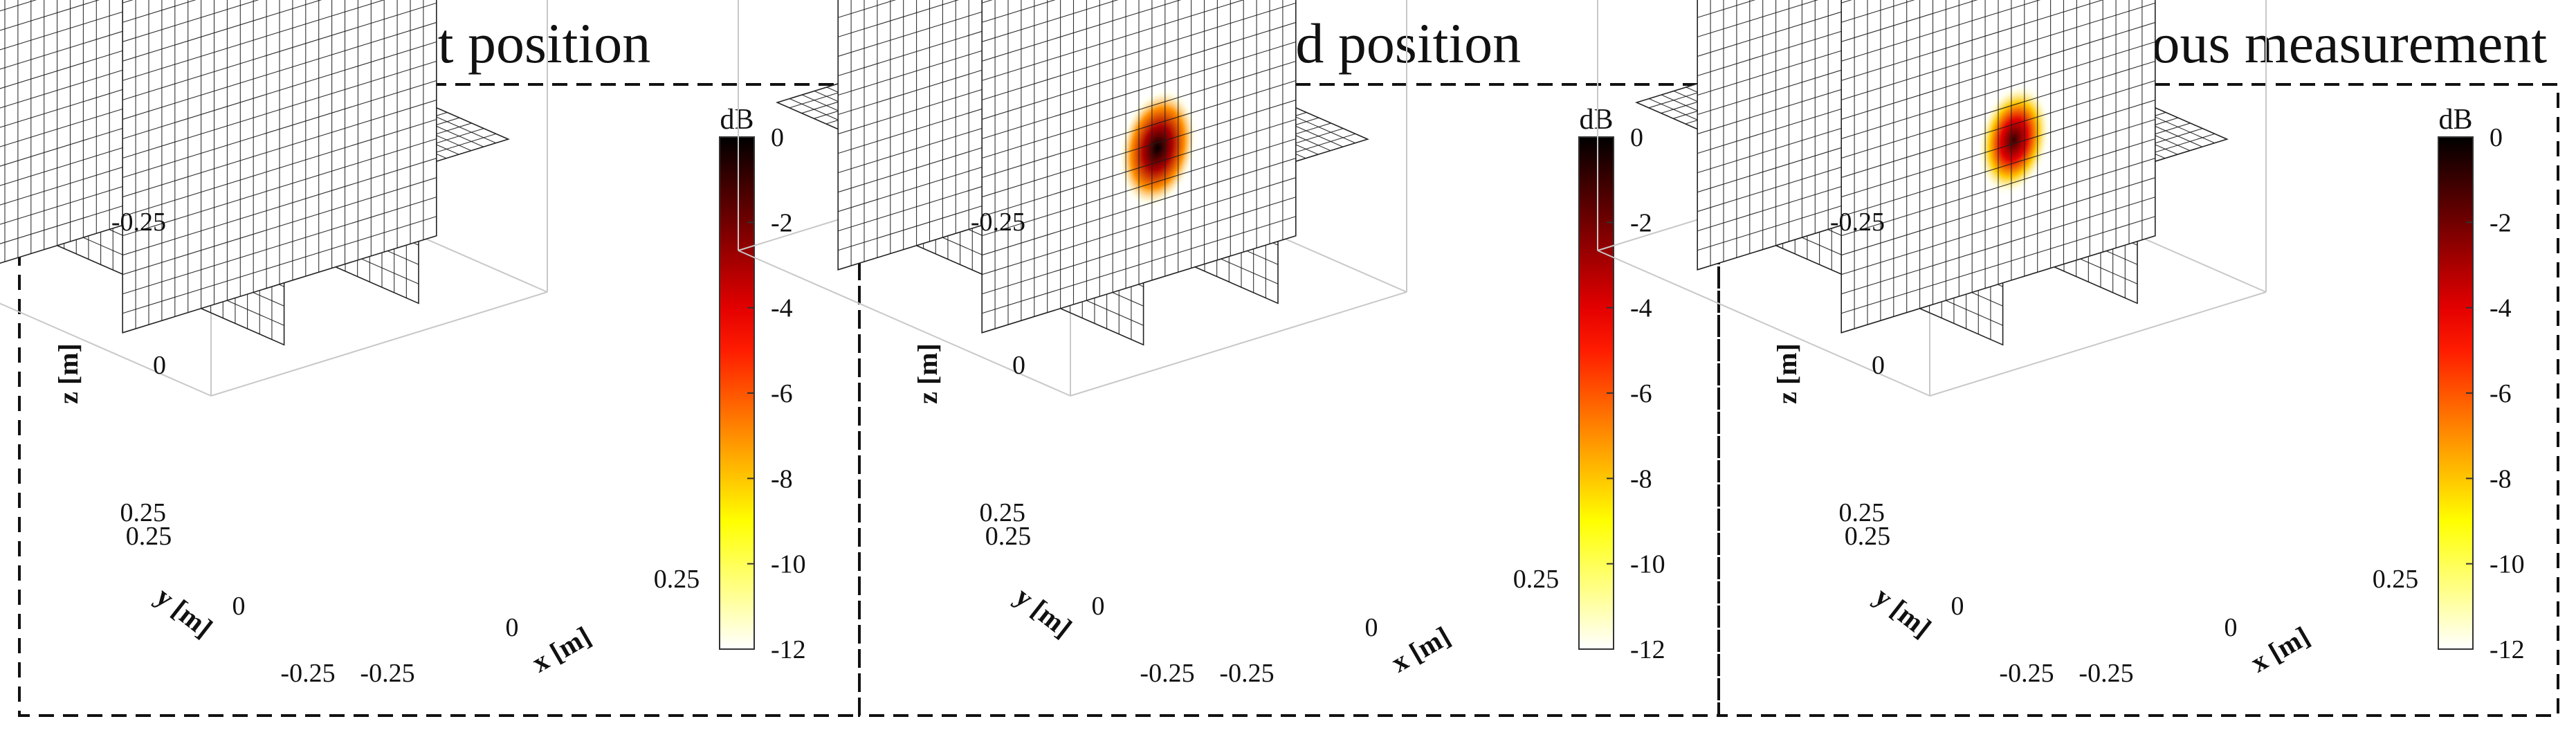 This screenshot has width=2576, height=746. What do you see at coordinates (2014, 139) in the screenshot?
I see `hot-spot` at bounding box center [2014, 139].